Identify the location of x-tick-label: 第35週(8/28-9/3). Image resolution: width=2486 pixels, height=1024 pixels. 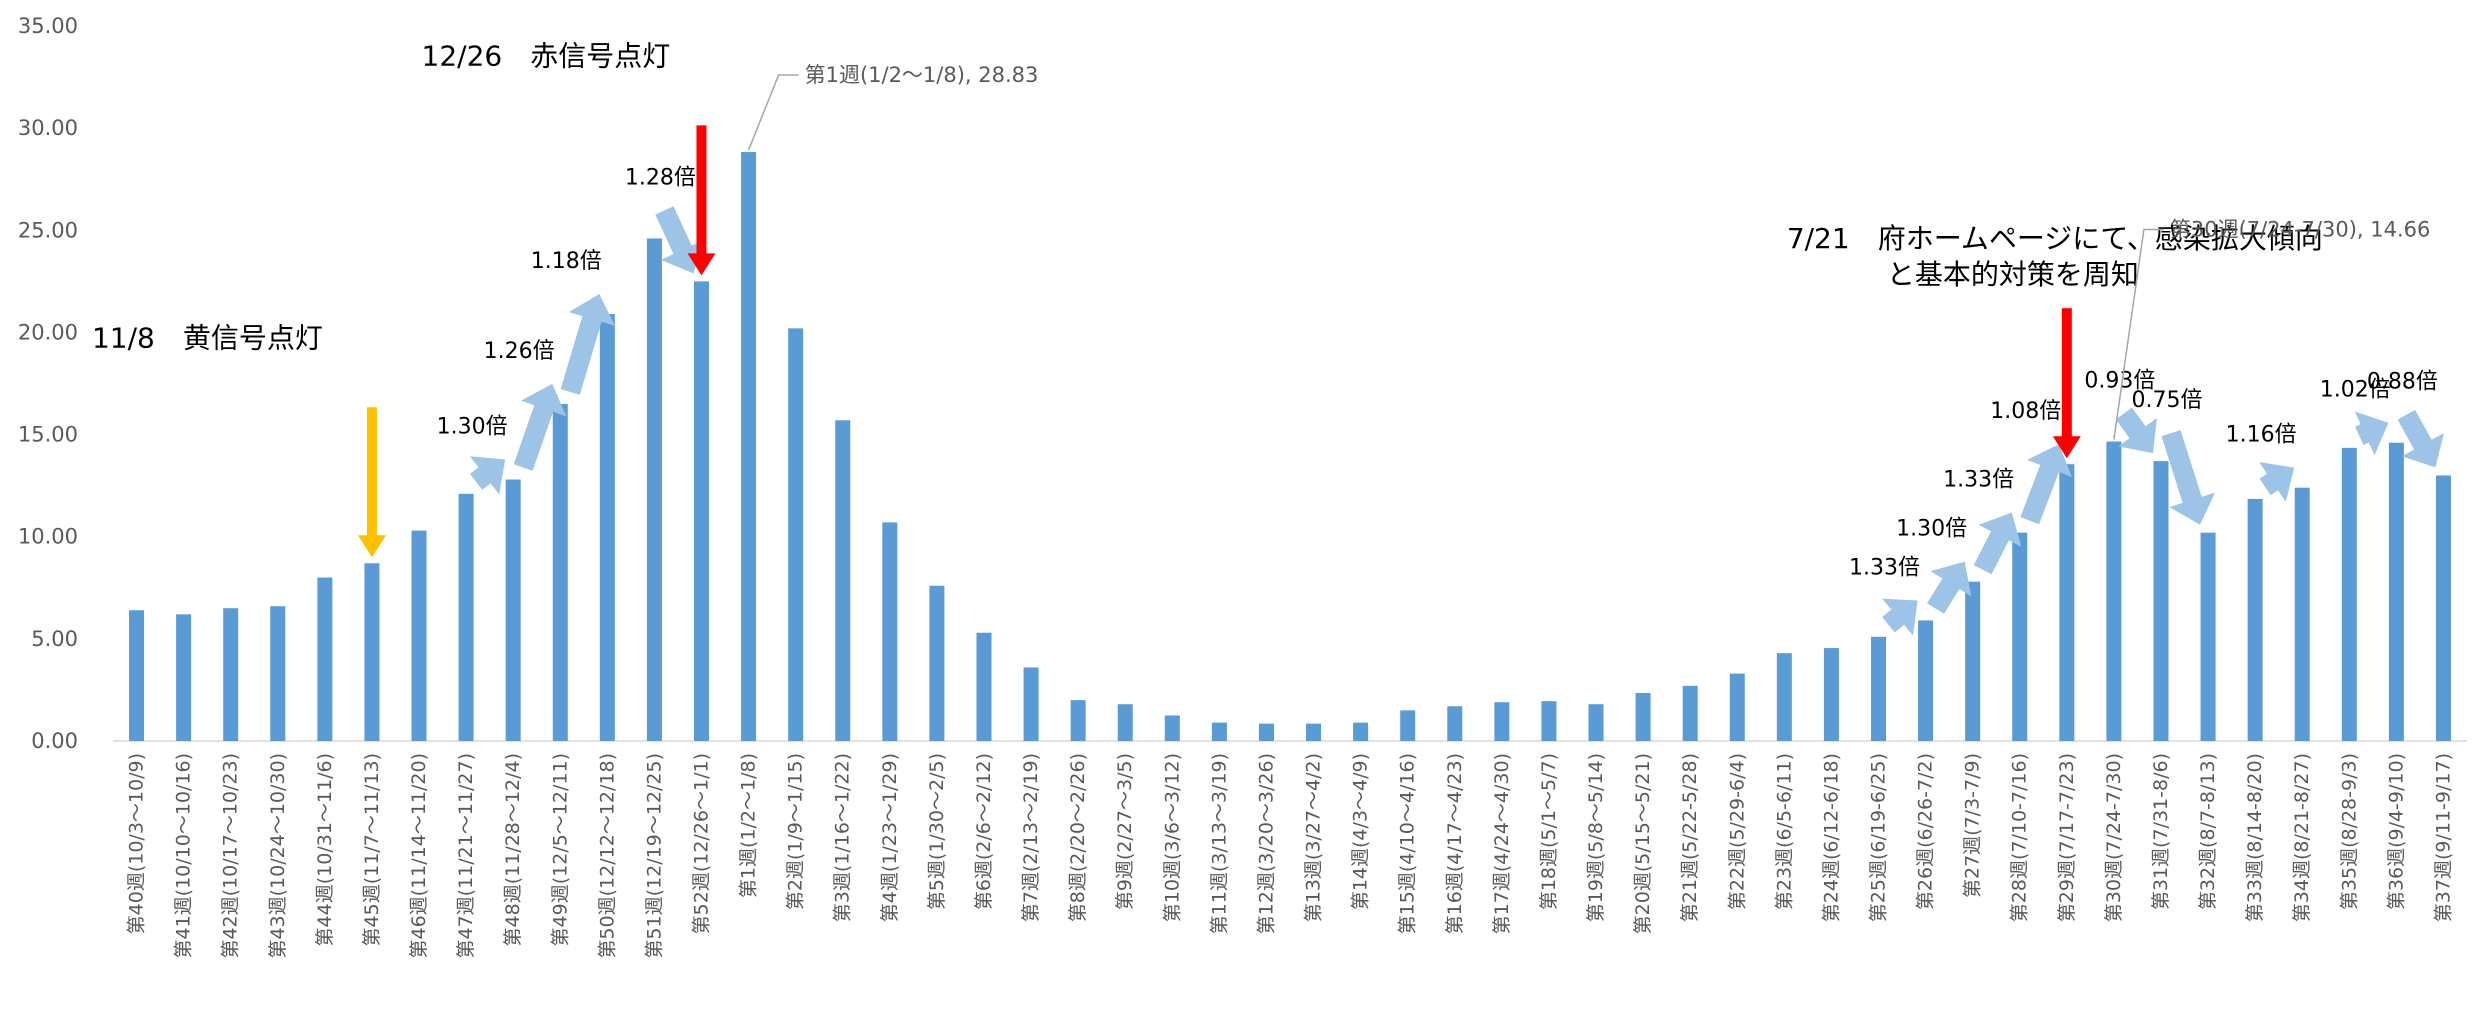
(2349, 831).